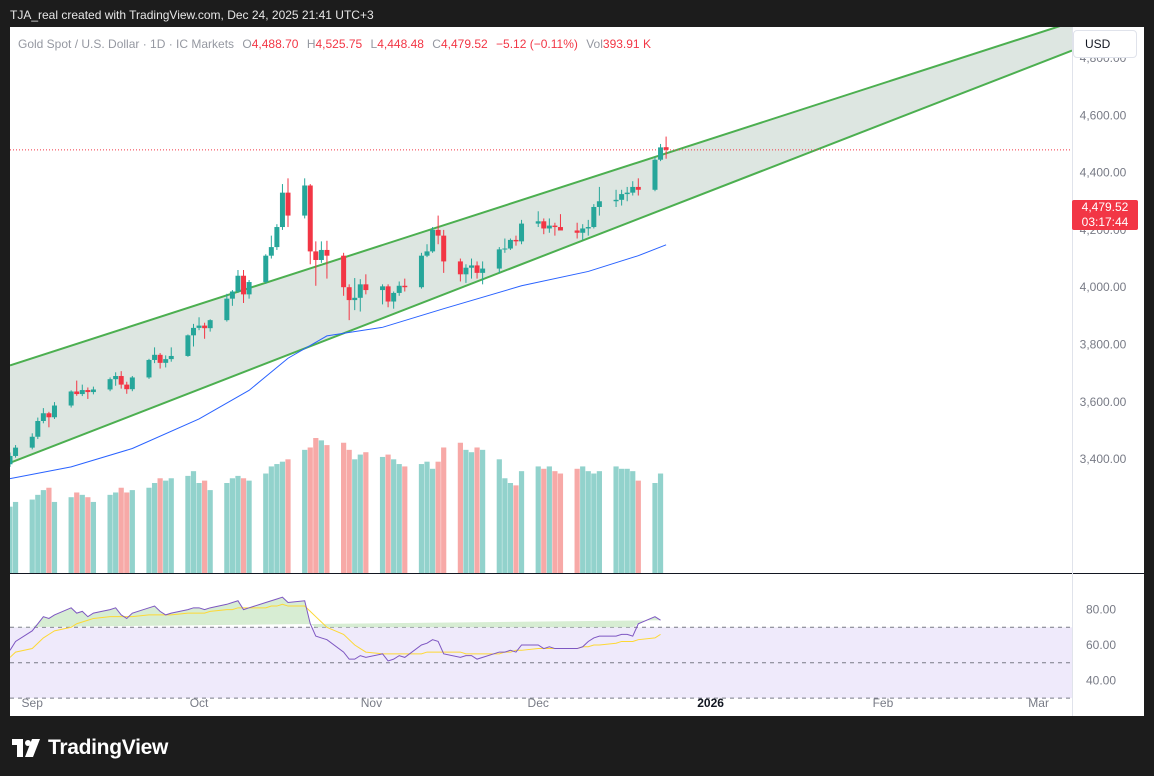 This screenshot has width=1154, height=776. What do you see at coordinates (594, 44) in the screenshot?
I see `volume-label: Vol` at bounding box center [594, 44].